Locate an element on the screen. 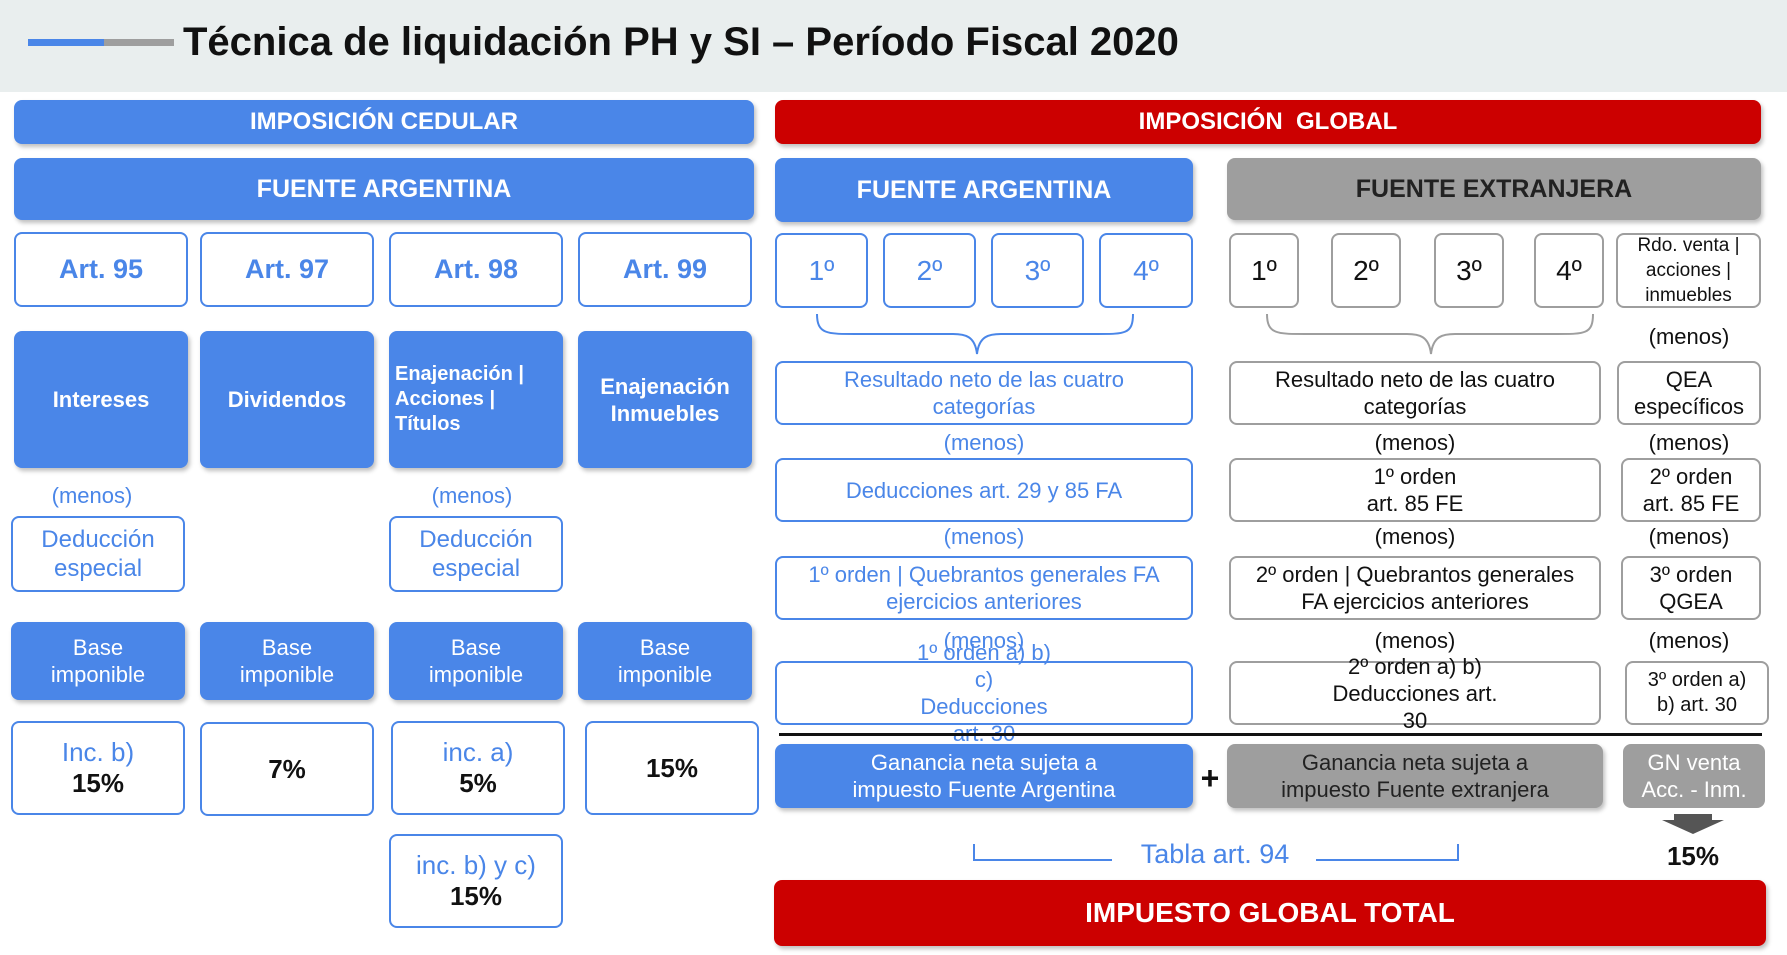 Image resolution: width=1787 pixels, height=955 pixels. rate-box-art95: Inc. b) 15% is located at coordinates (98, 768).